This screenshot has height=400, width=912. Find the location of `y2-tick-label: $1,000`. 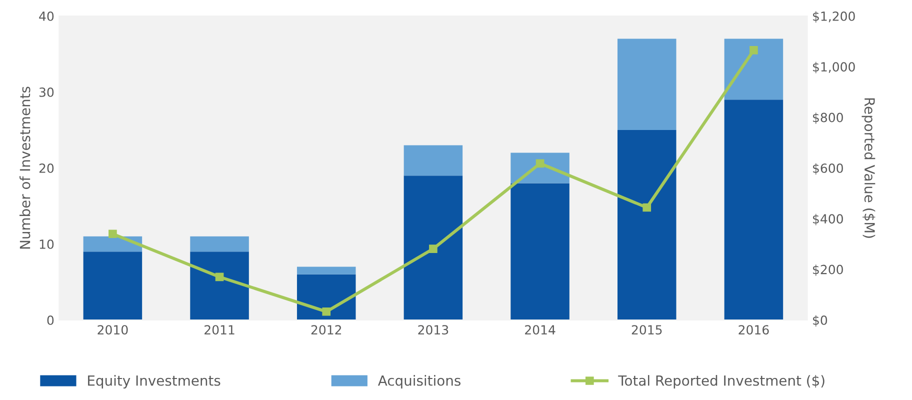

y2-tick-label: $1,000 is located at coordinates (834, 68).